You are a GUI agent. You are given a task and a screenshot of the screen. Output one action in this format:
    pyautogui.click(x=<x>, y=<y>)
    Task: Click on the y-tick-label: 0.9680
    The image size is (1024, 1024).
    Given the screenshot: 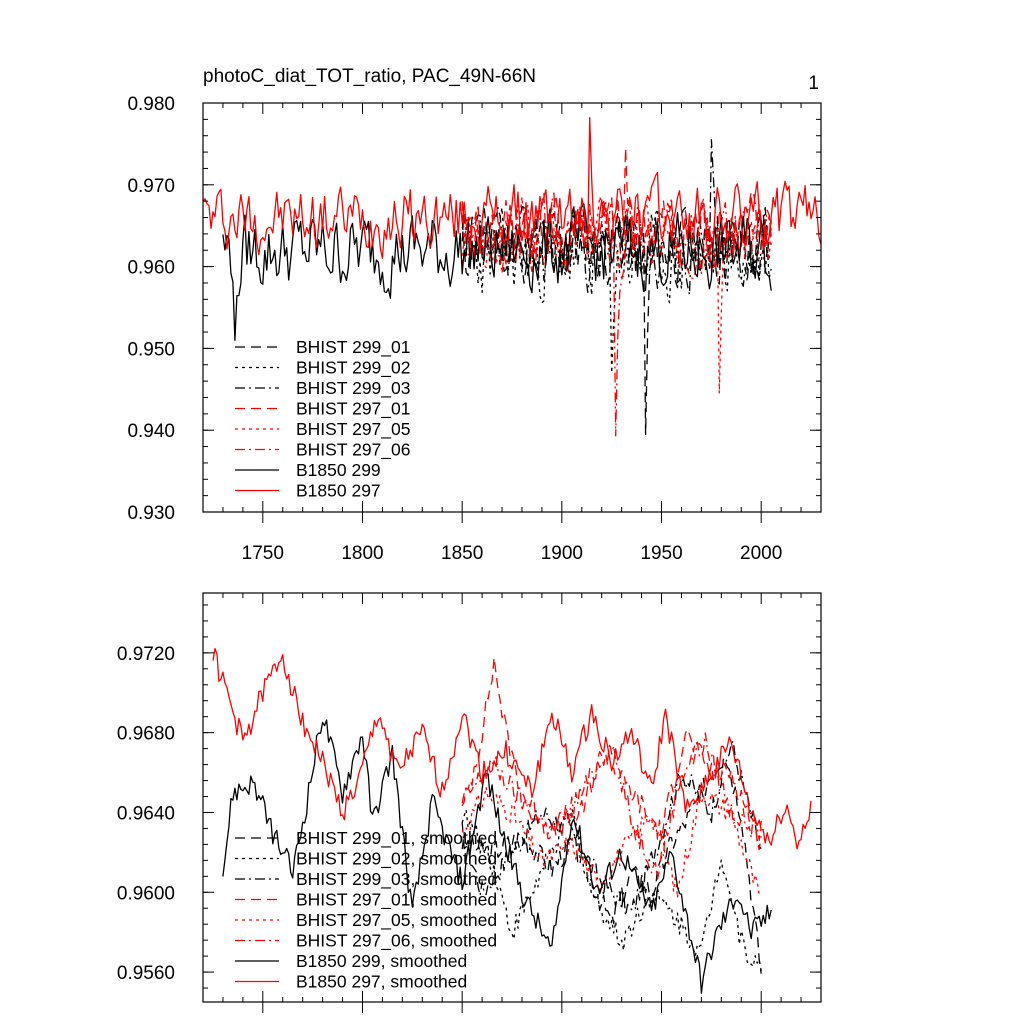 What is the action you would take?
    pyautogui.click(x=146, y=734)
    